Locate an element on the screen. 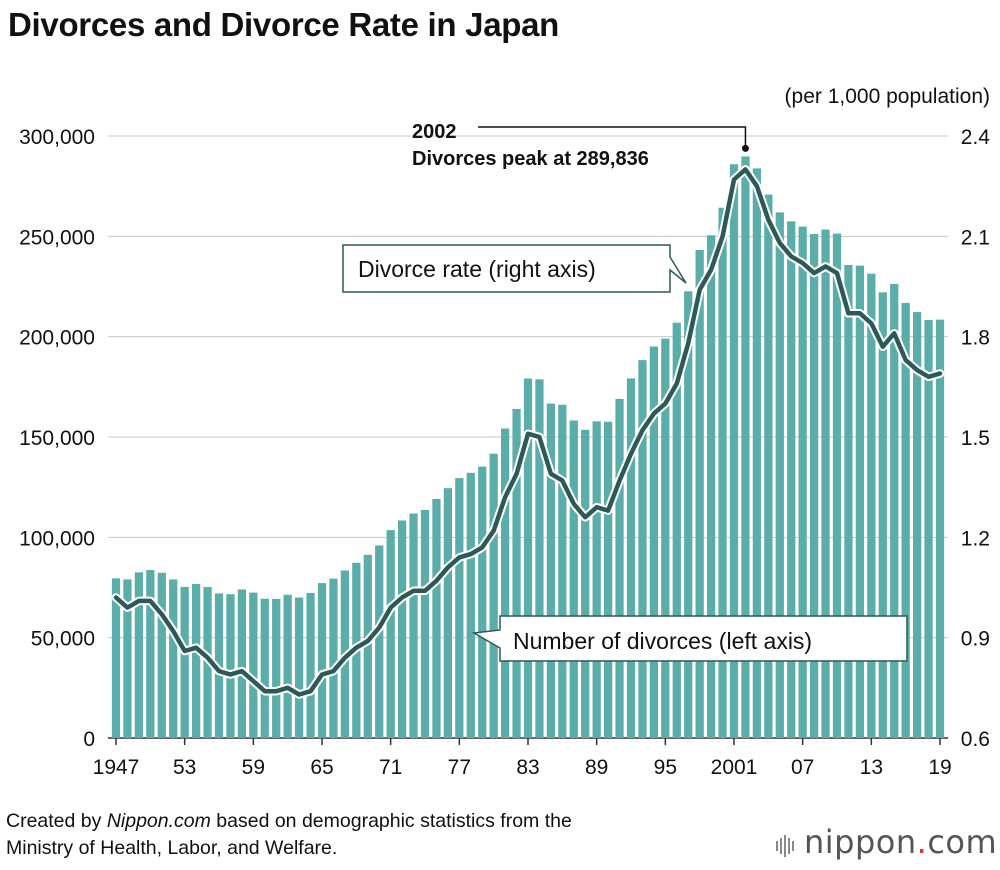 The image size is (1000, 870). x-tick-label: 77 is located at coordinates (459, 767).